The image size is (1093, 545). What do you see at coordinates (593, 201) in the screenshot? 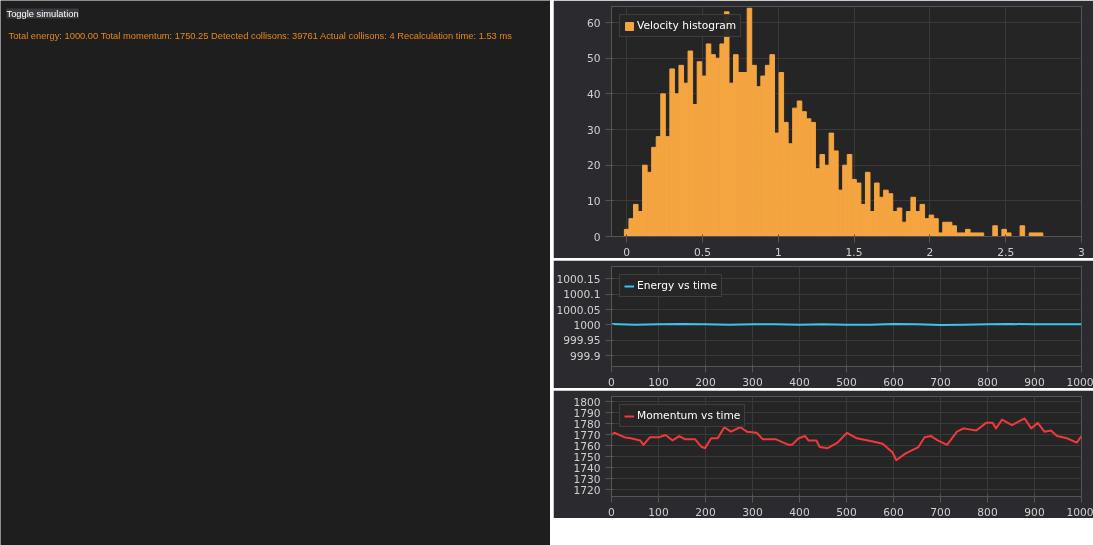
I see `y-tick-label: 10` at bounding box center [593, 201].